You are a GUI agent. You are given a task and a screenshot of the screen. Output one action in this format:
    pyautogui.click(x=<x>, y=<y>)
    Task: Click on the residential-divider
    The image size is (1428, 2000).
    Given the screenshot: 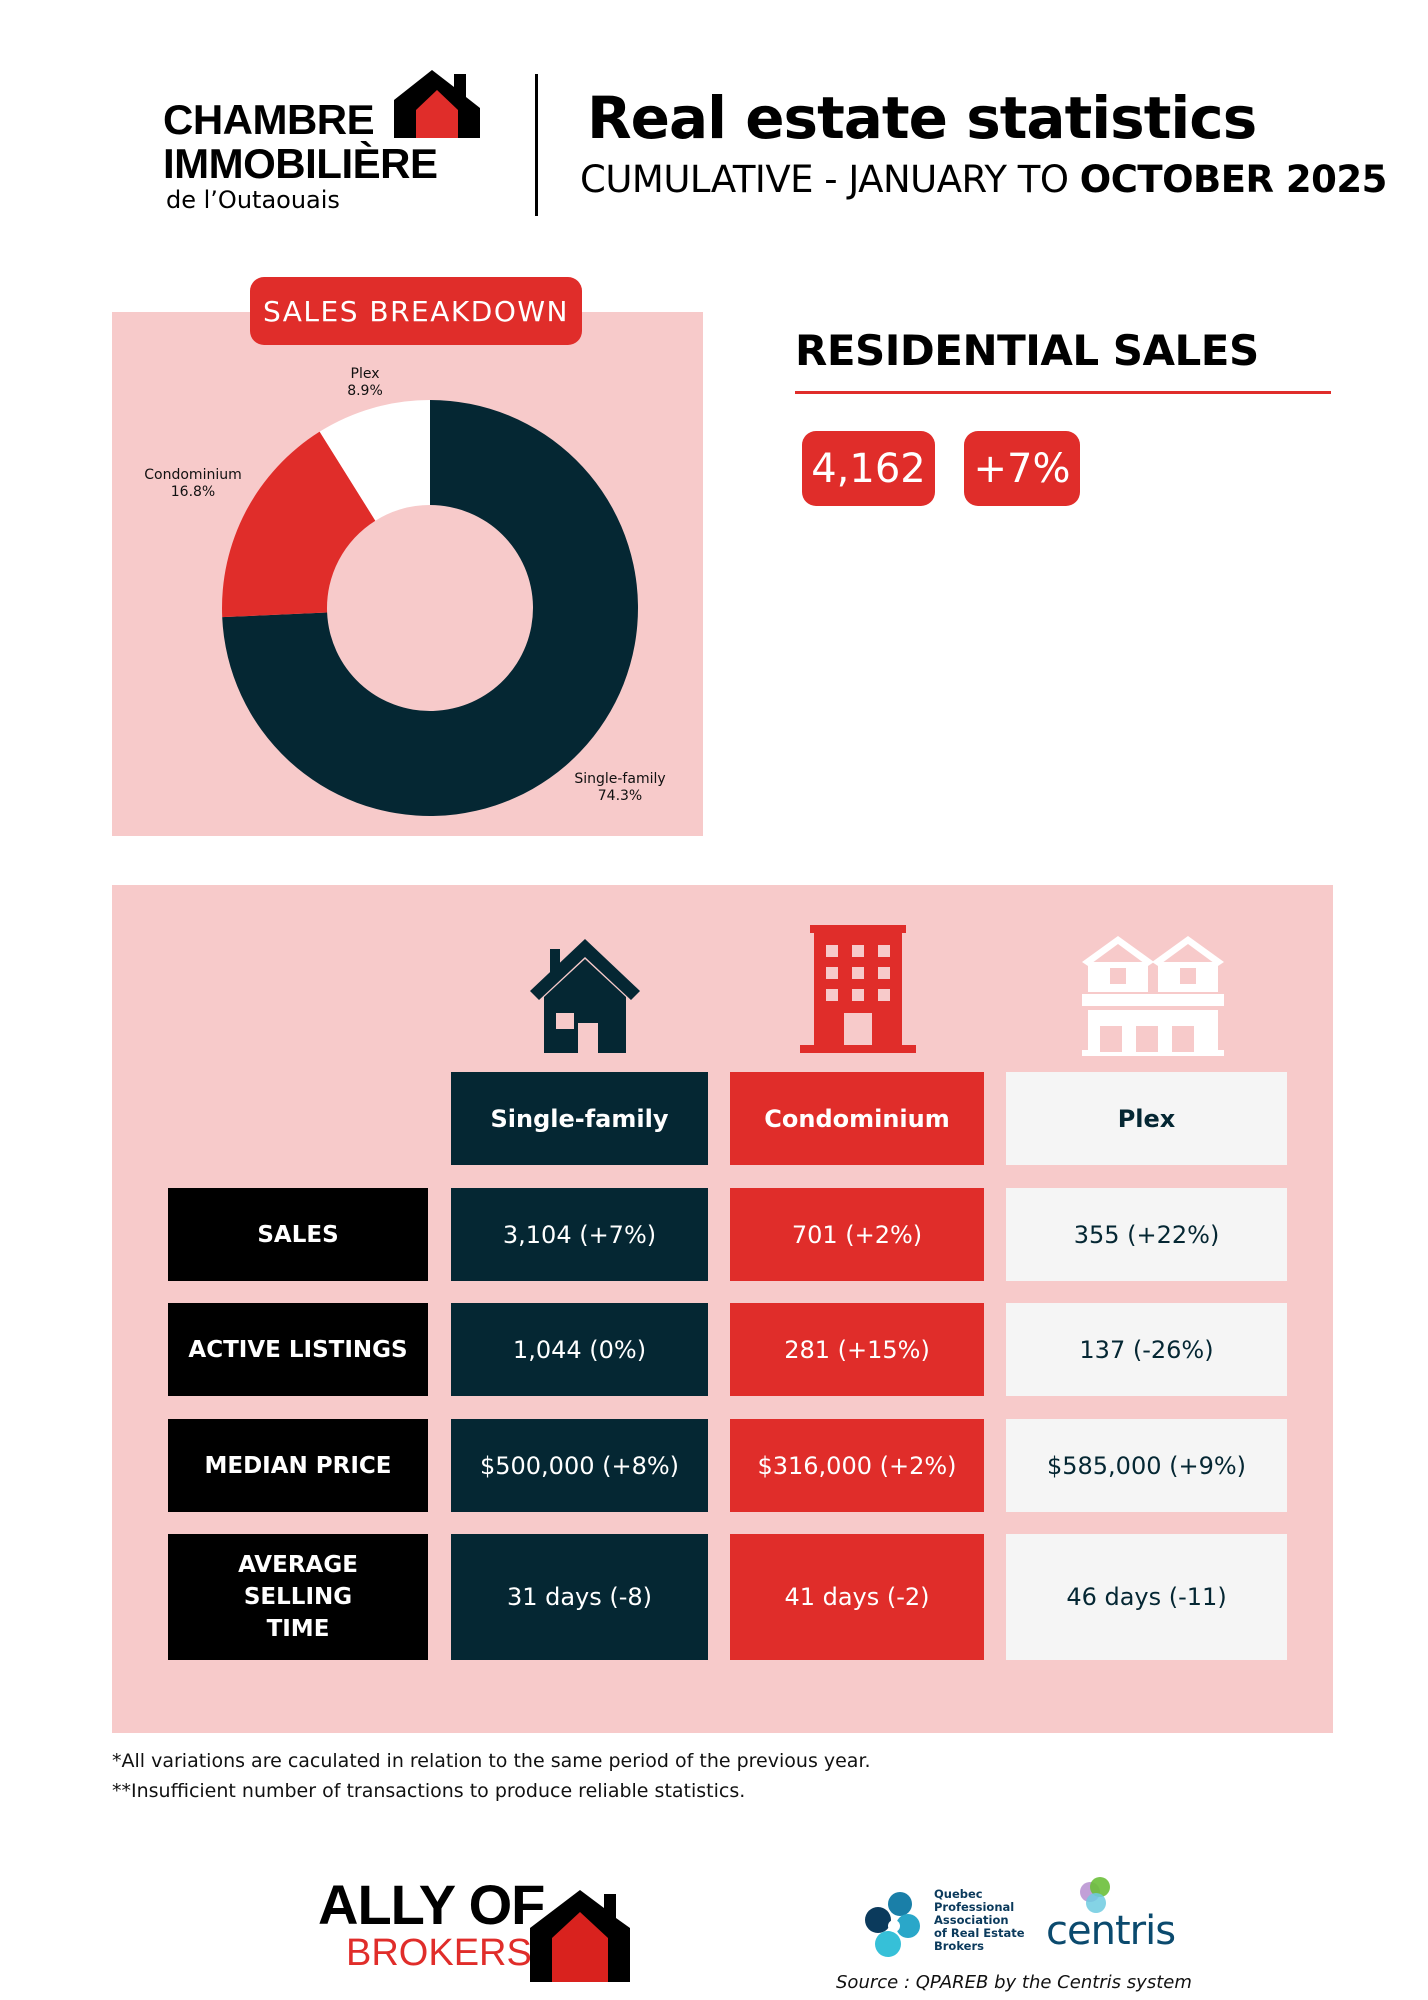 What is the action you would take?
    pyautogui.click(x=1063, y=392)
    